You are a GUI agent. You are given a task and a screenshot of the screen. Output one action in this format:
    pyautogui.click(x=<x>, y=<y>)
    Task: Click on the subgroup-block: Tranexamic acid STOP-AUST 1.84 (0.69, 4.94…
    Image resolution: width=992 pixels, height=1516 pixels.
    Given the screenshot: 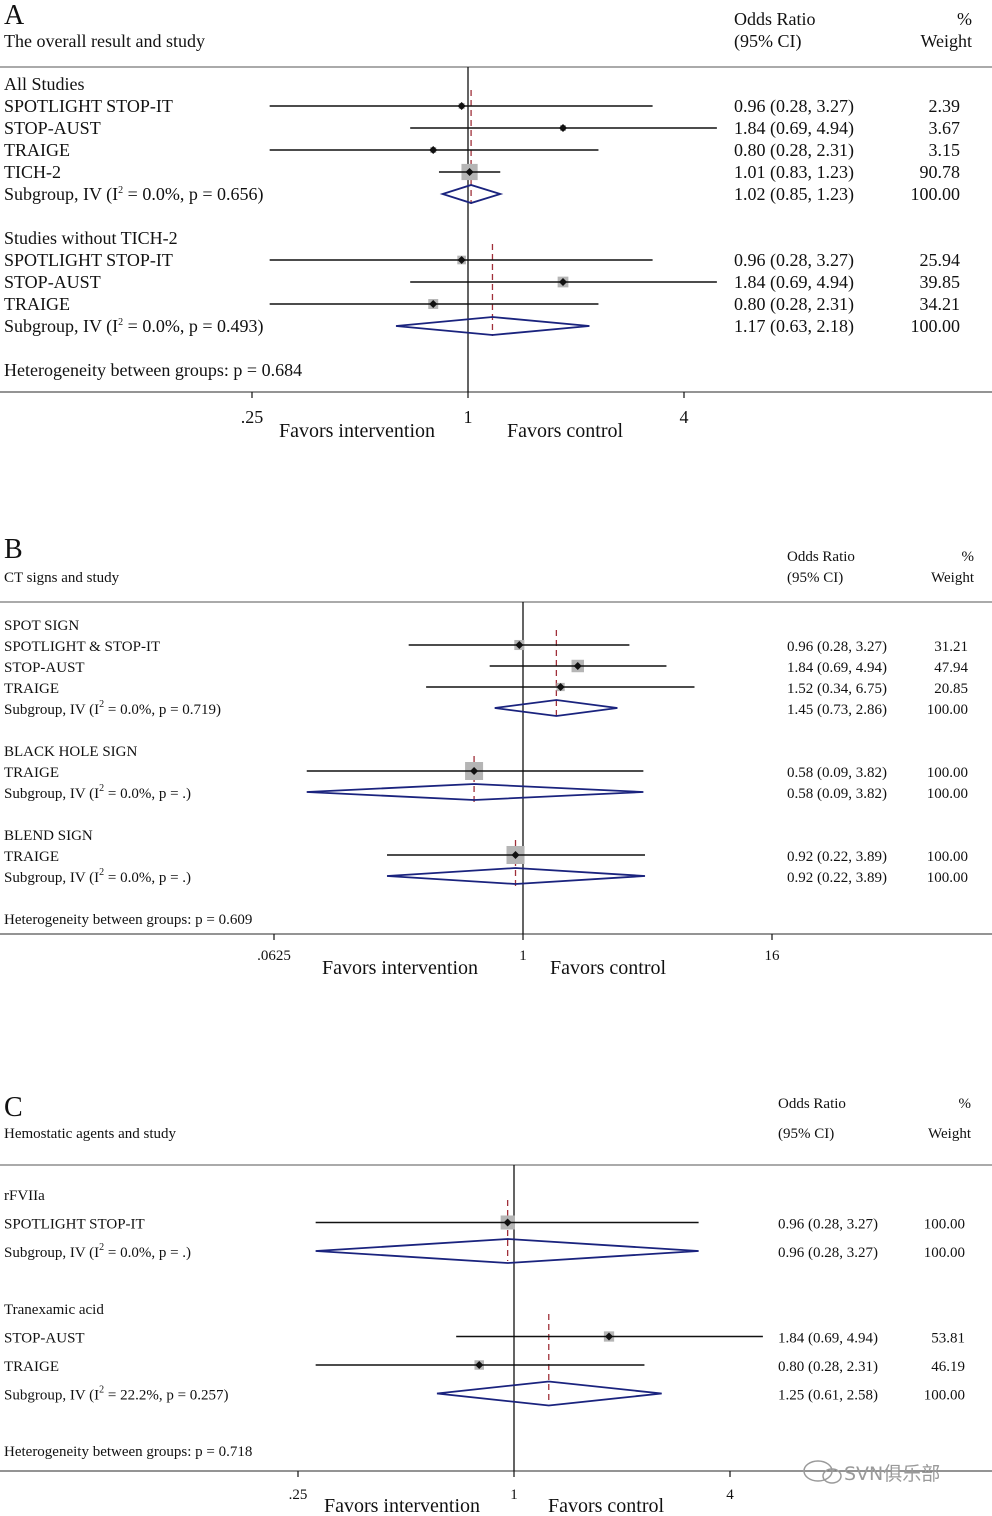 What is the action you would take?
    pyautogui.click(x=484, y=1354)
    